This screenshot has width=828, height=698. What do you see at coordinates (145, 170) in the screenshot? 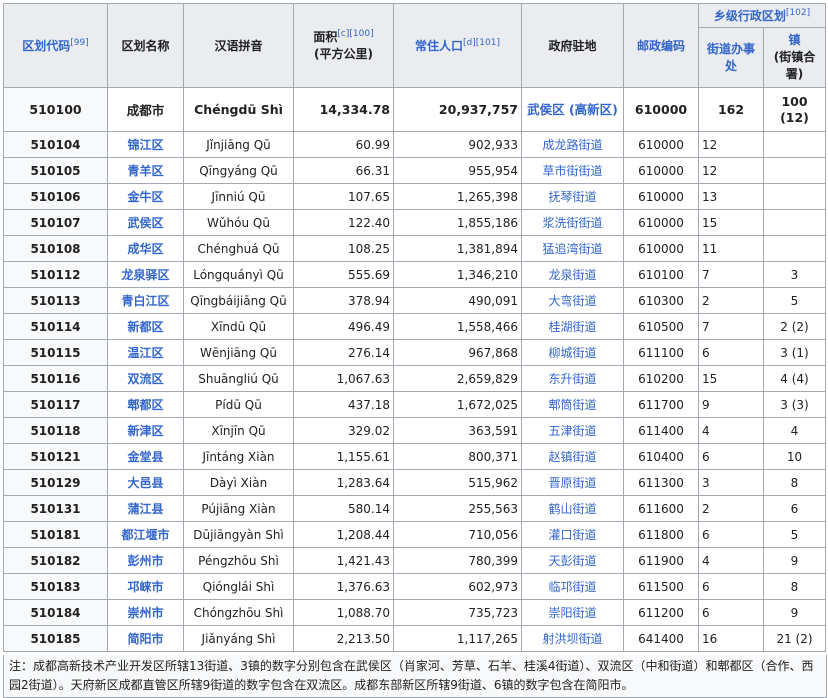
I see `district-name-link: 青羊区` at bounding box center [145, 170].